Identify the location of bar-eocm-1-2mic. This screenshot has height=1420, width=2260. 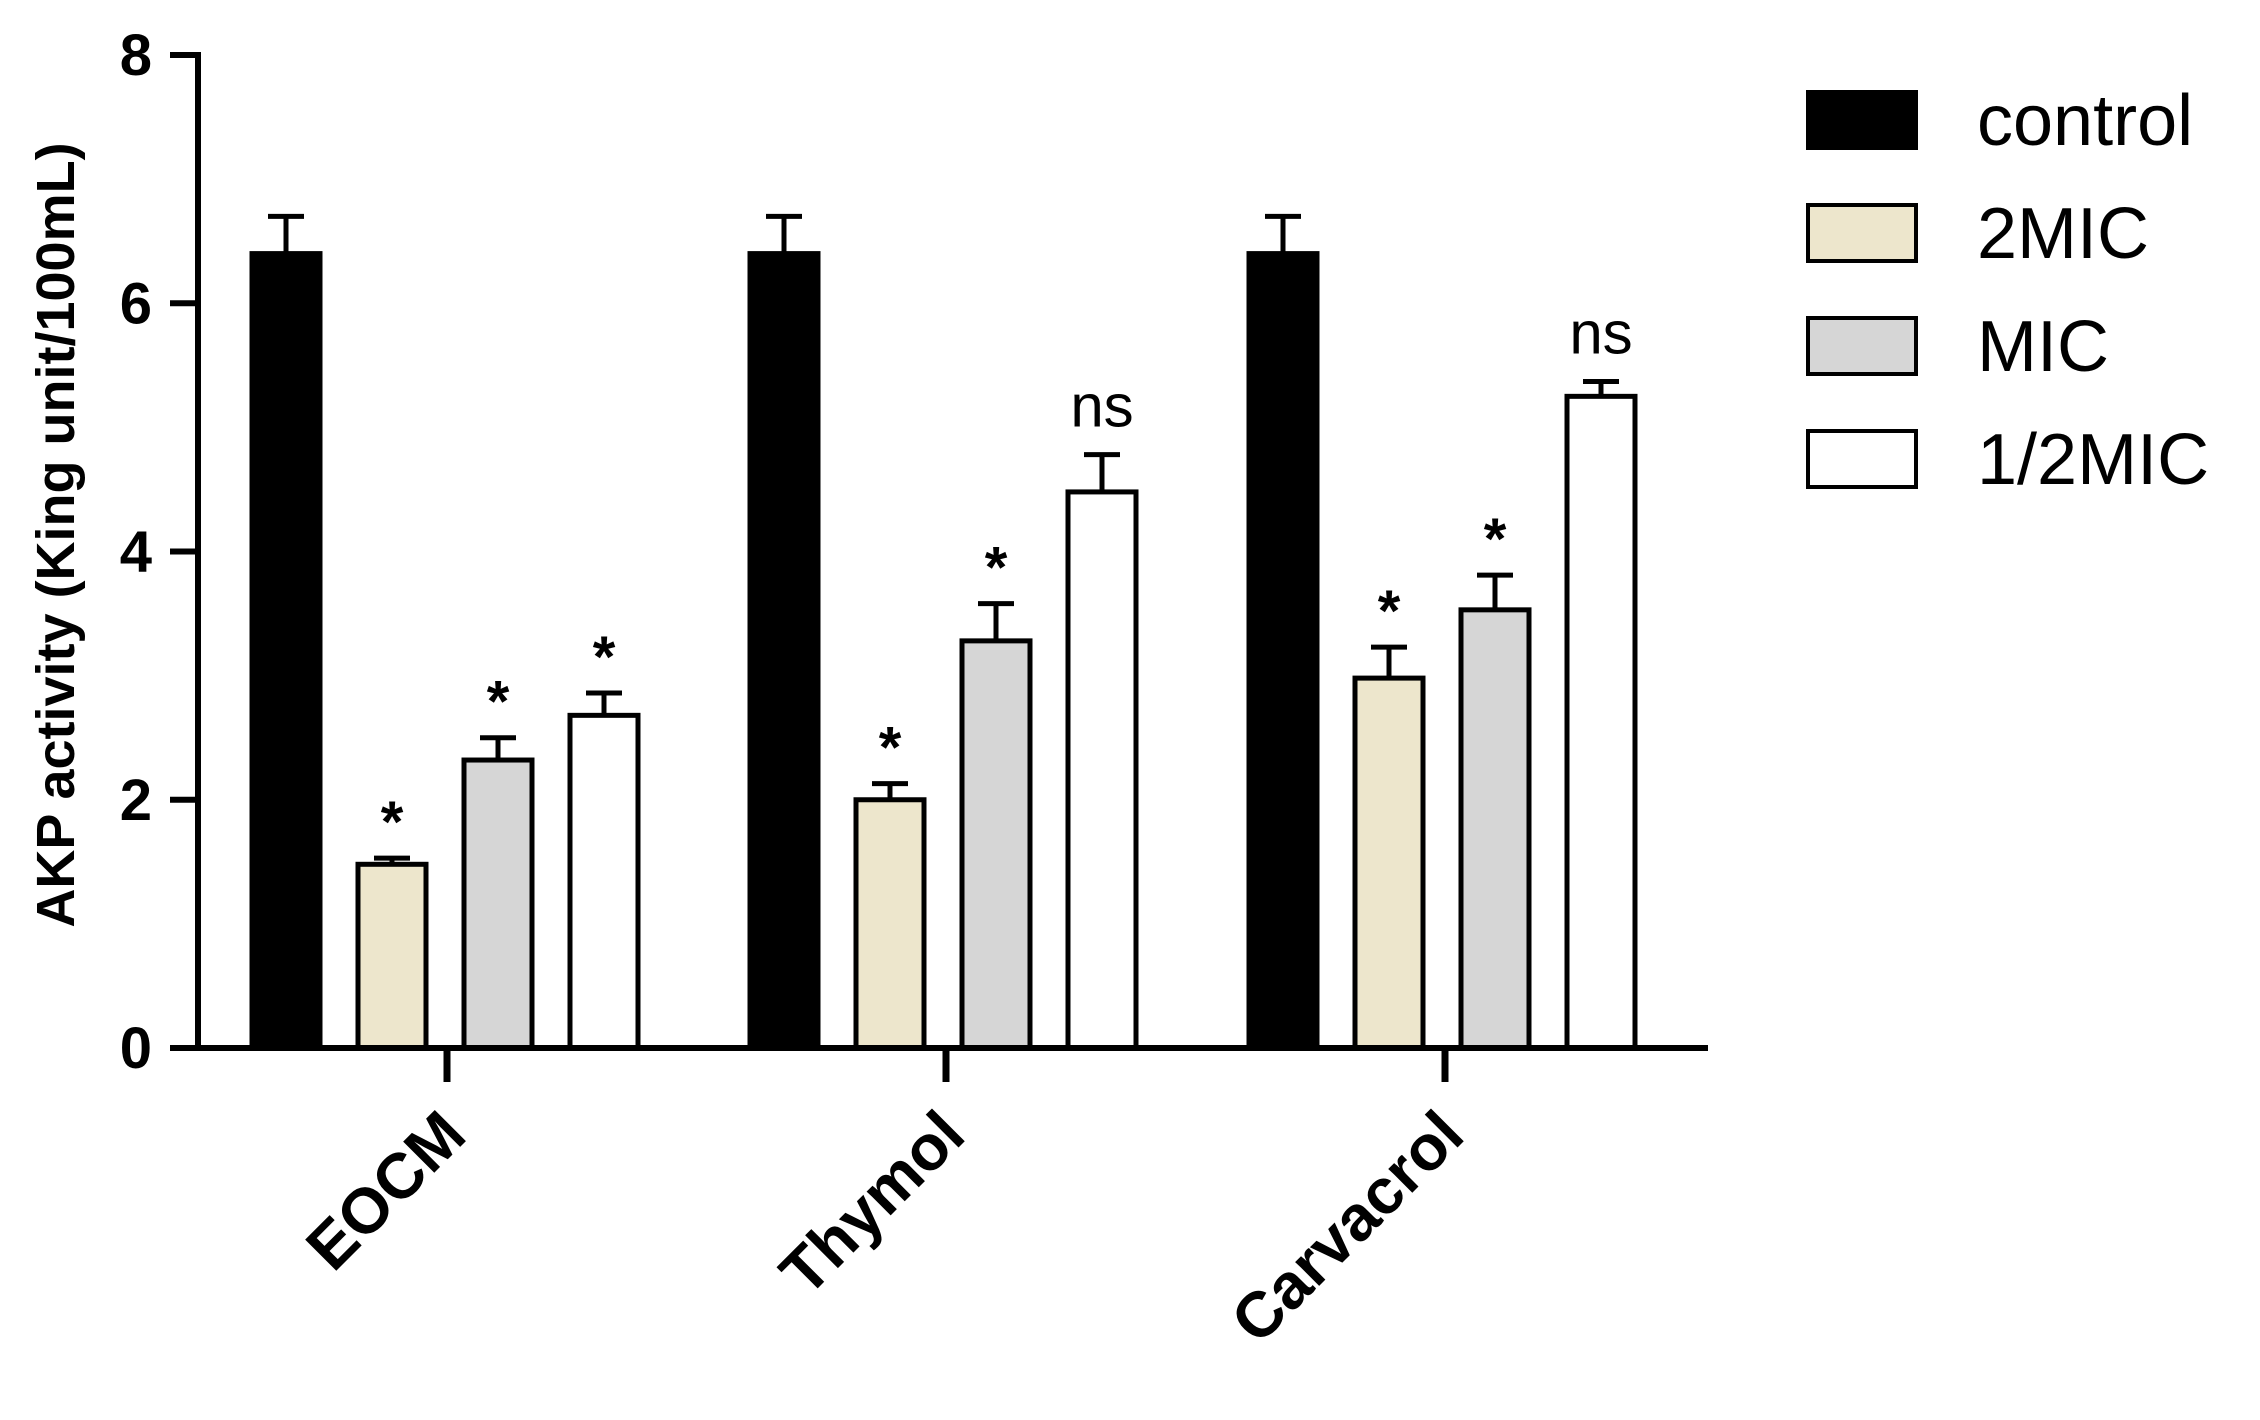
(604, 881).